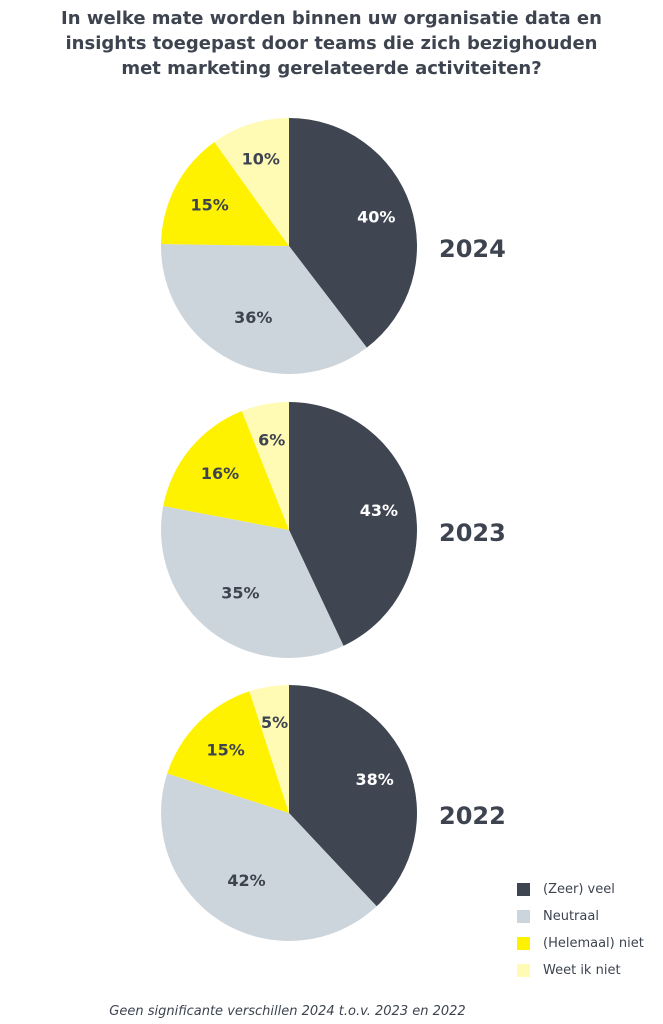  I want to click on legend-item-helemaal-niet: (Helemaal) niet, so click(580, 943).